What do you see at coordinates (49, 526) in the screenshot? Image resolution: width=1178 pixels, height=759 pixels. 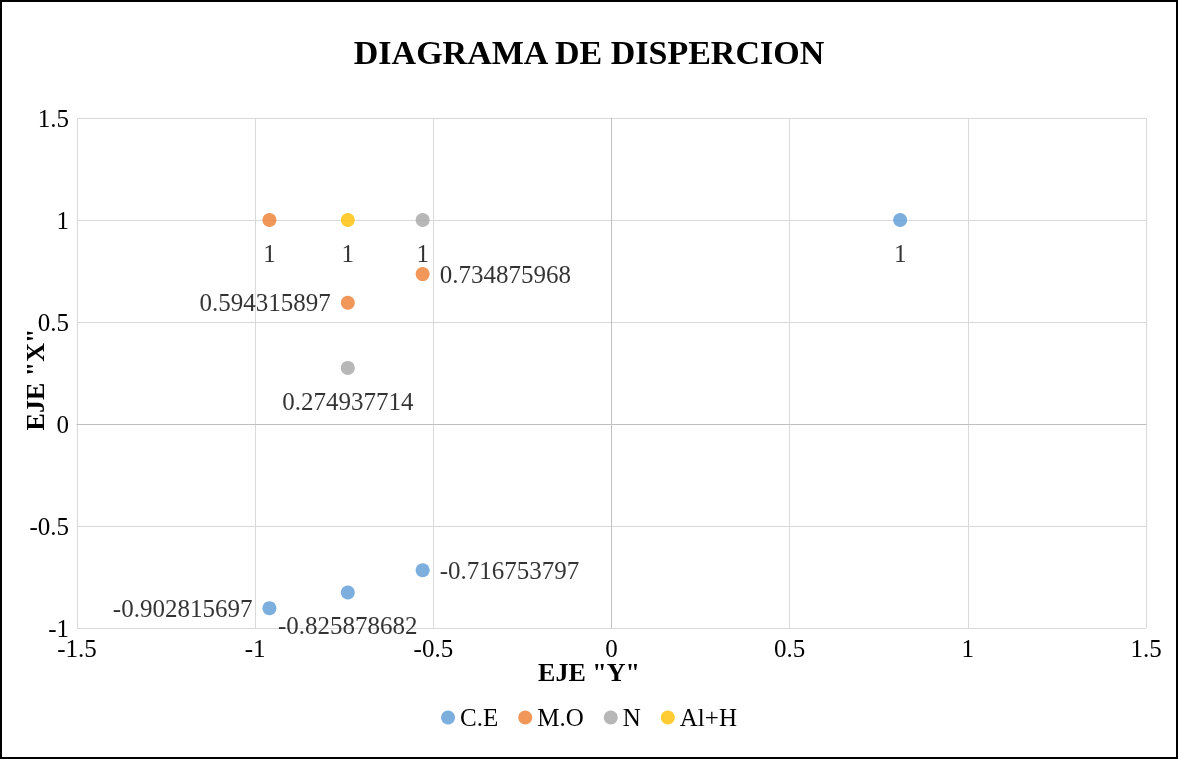 I see `y-tick-label: -0.5` at bounding box center [49, 526].